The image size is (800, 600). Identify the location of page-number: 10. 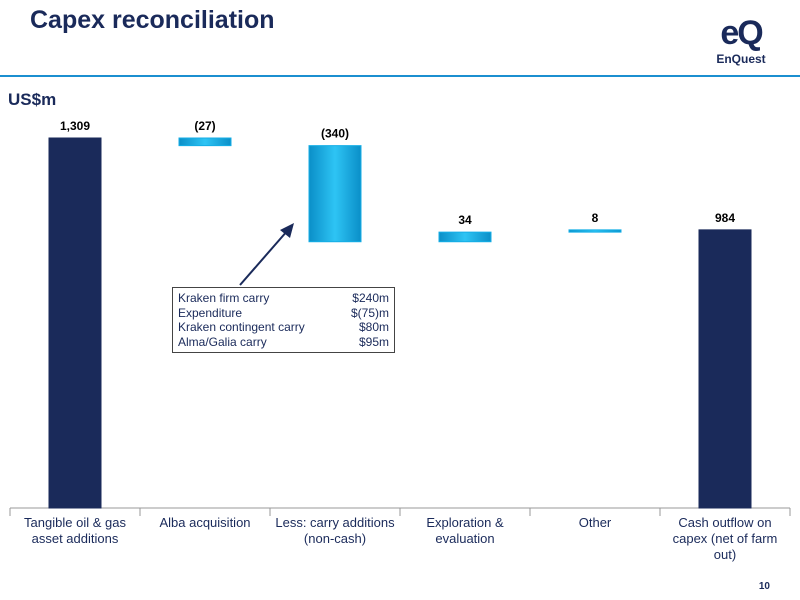
(764, 586).